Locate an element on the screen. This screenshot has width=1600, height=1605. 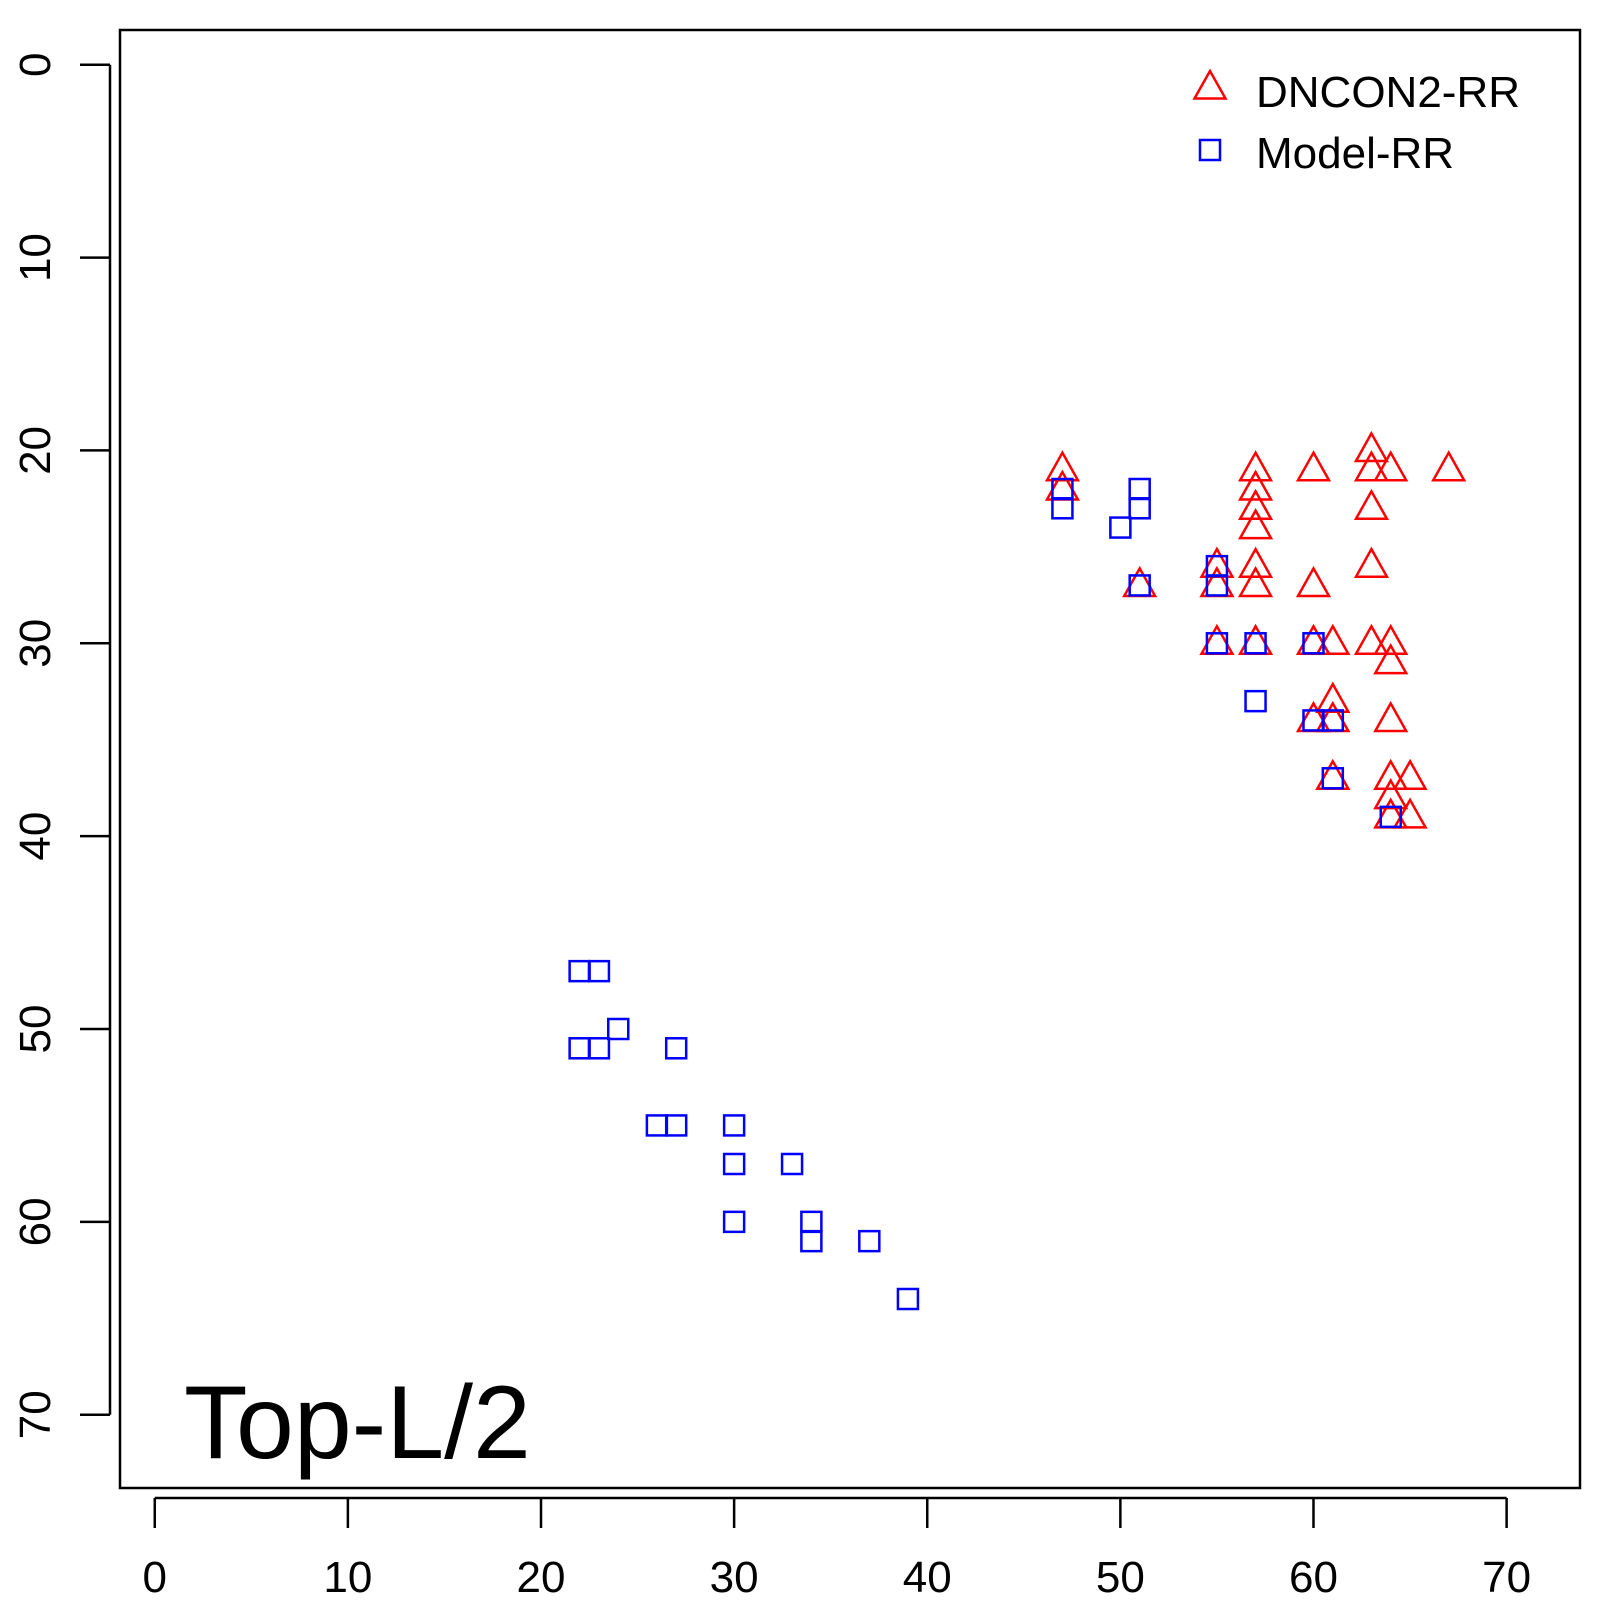
x-tick-label: 20 is located at coordinates (541, 1576).